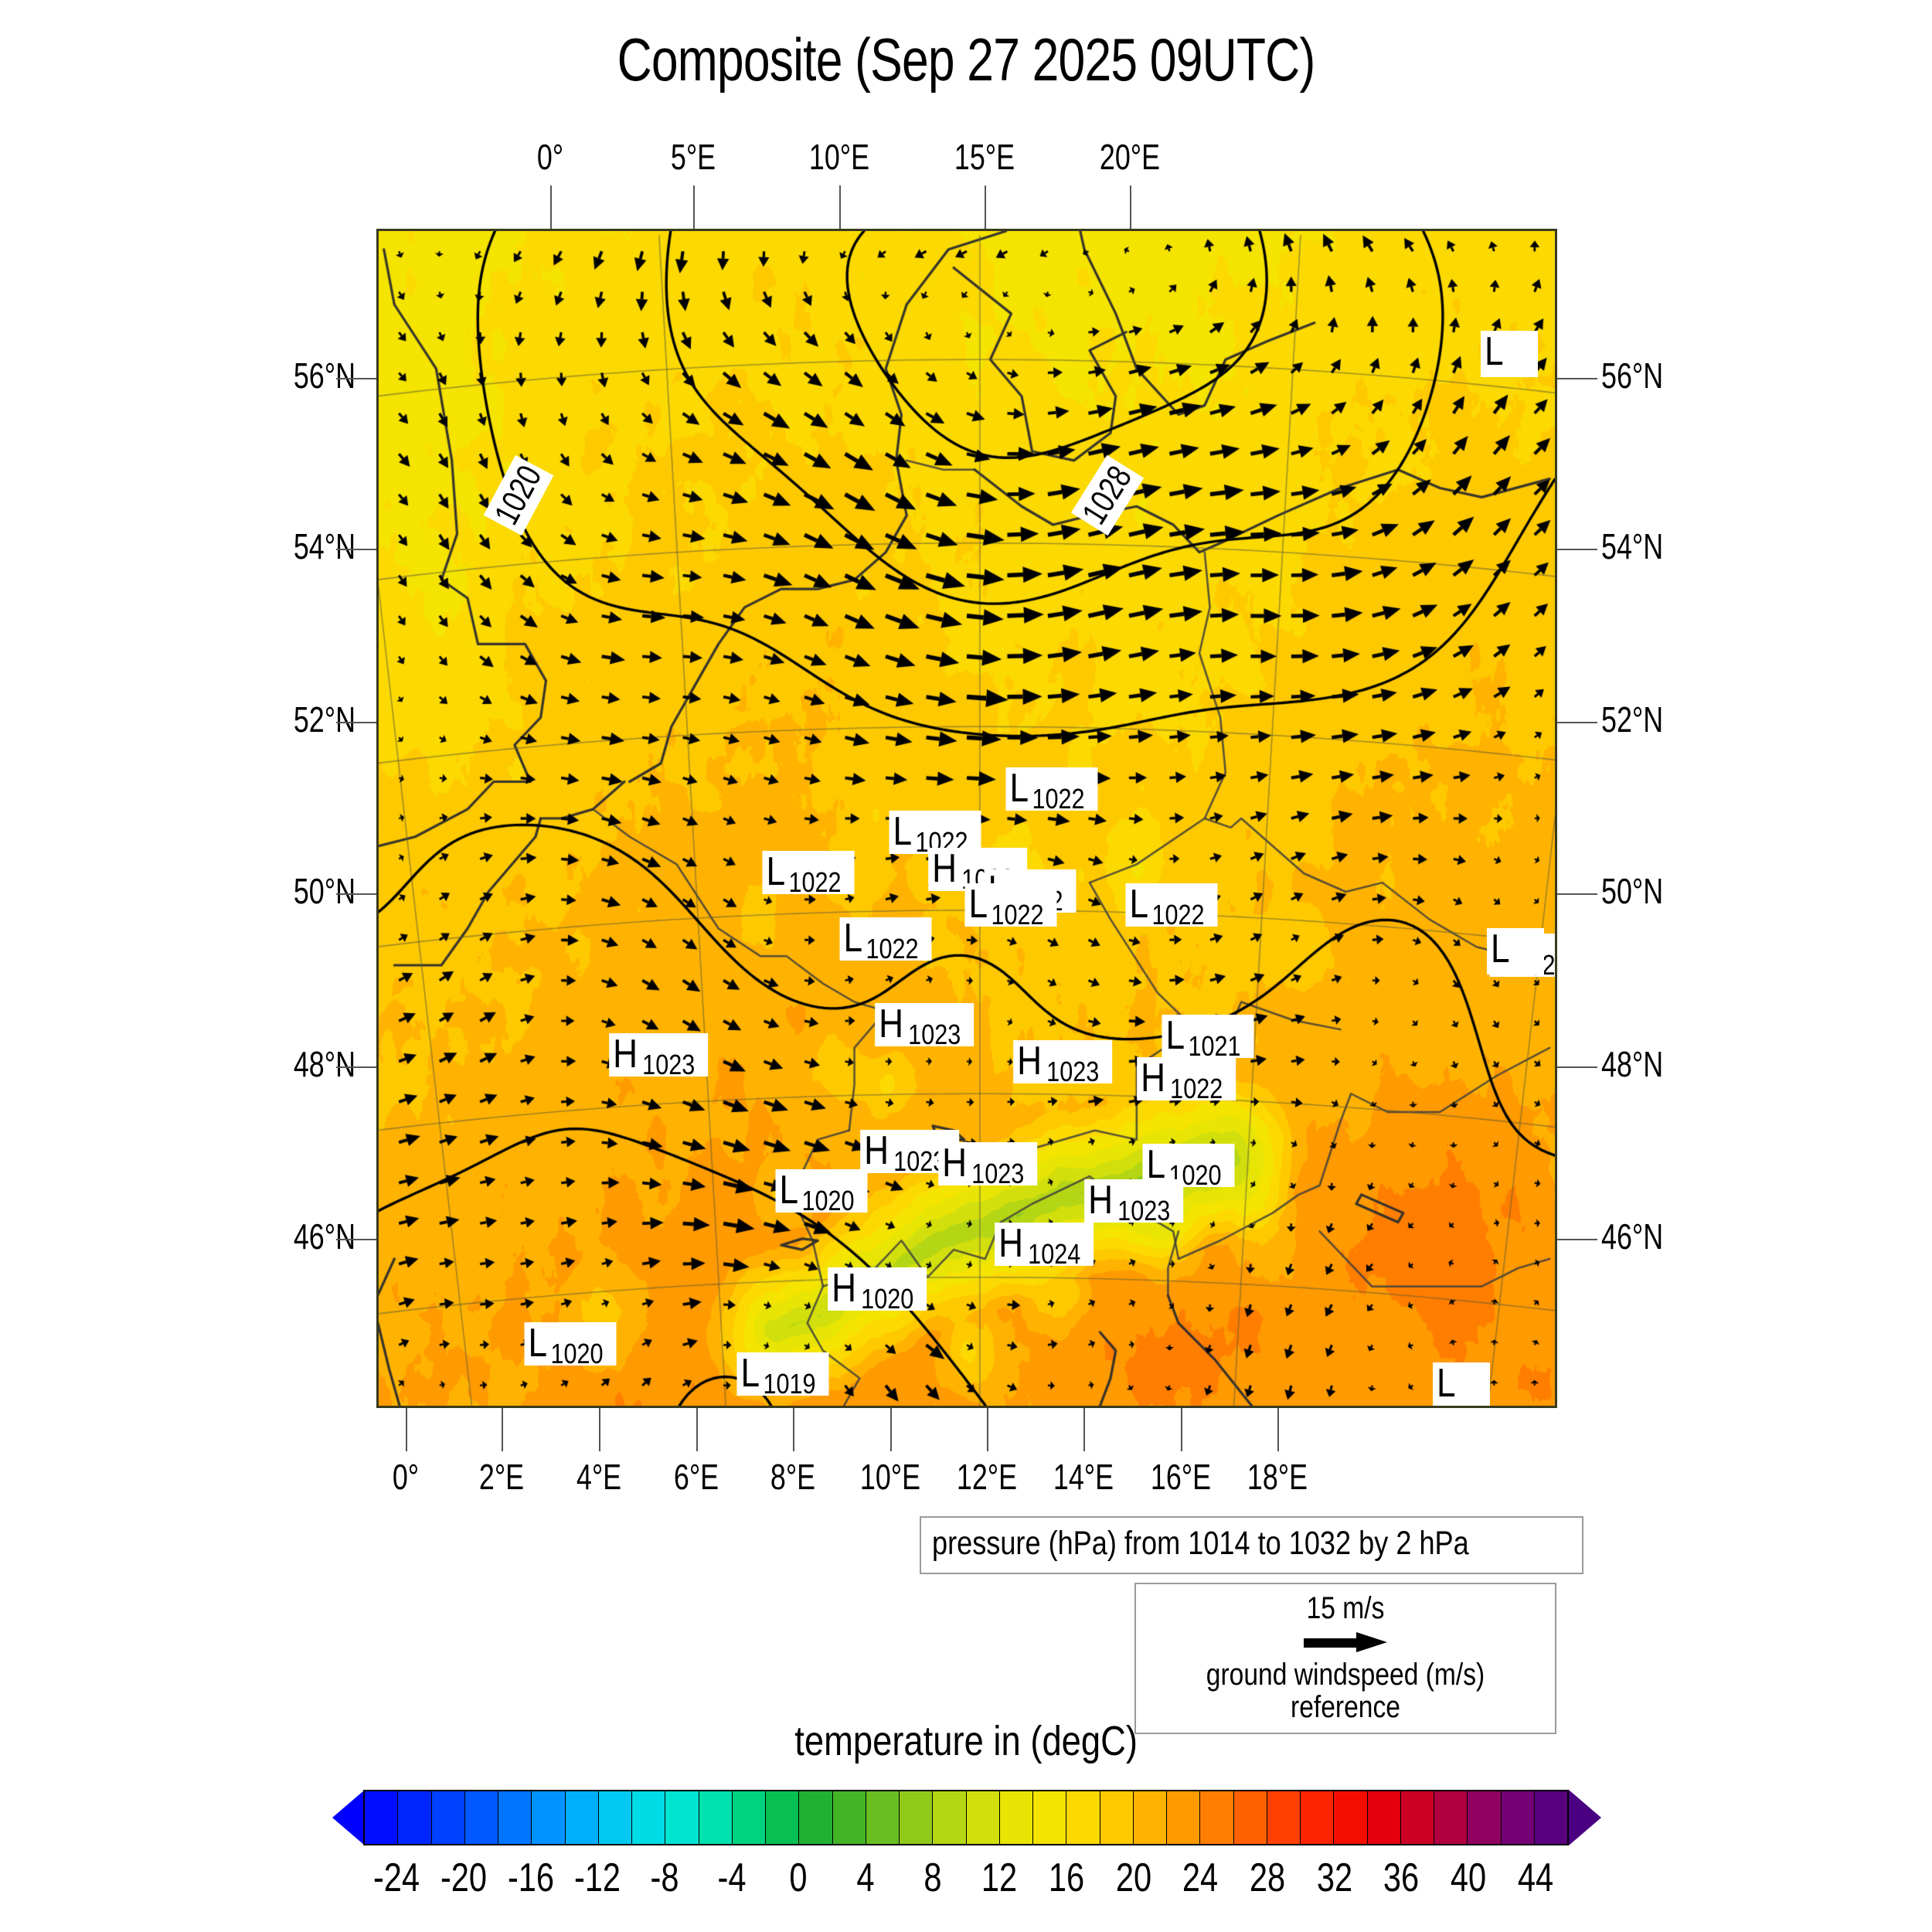 This screenshot has height=1932, width=1932. I want to click on top-tick-label-2: 10°E, so click(839, 157).